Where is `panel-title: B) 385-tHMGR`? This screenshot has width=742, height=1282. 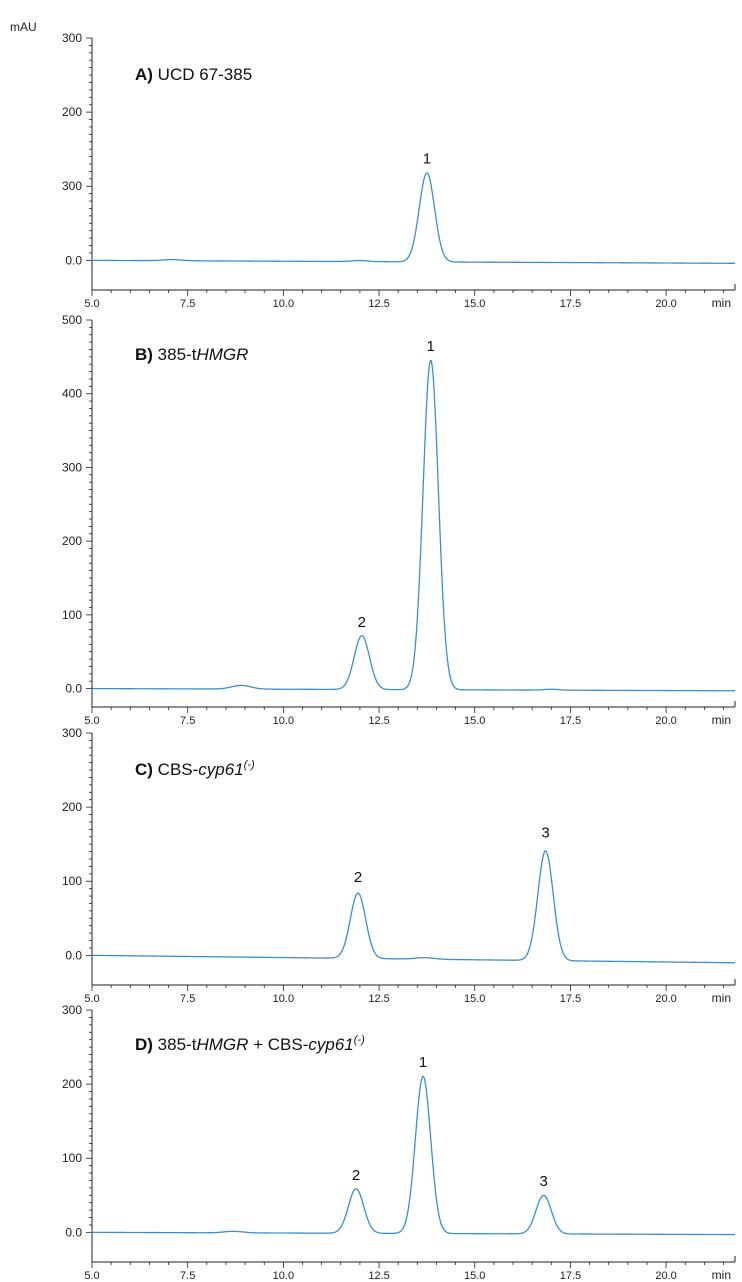
panel-title: B) 385-tHMGR is located at coordinates (191, 354).